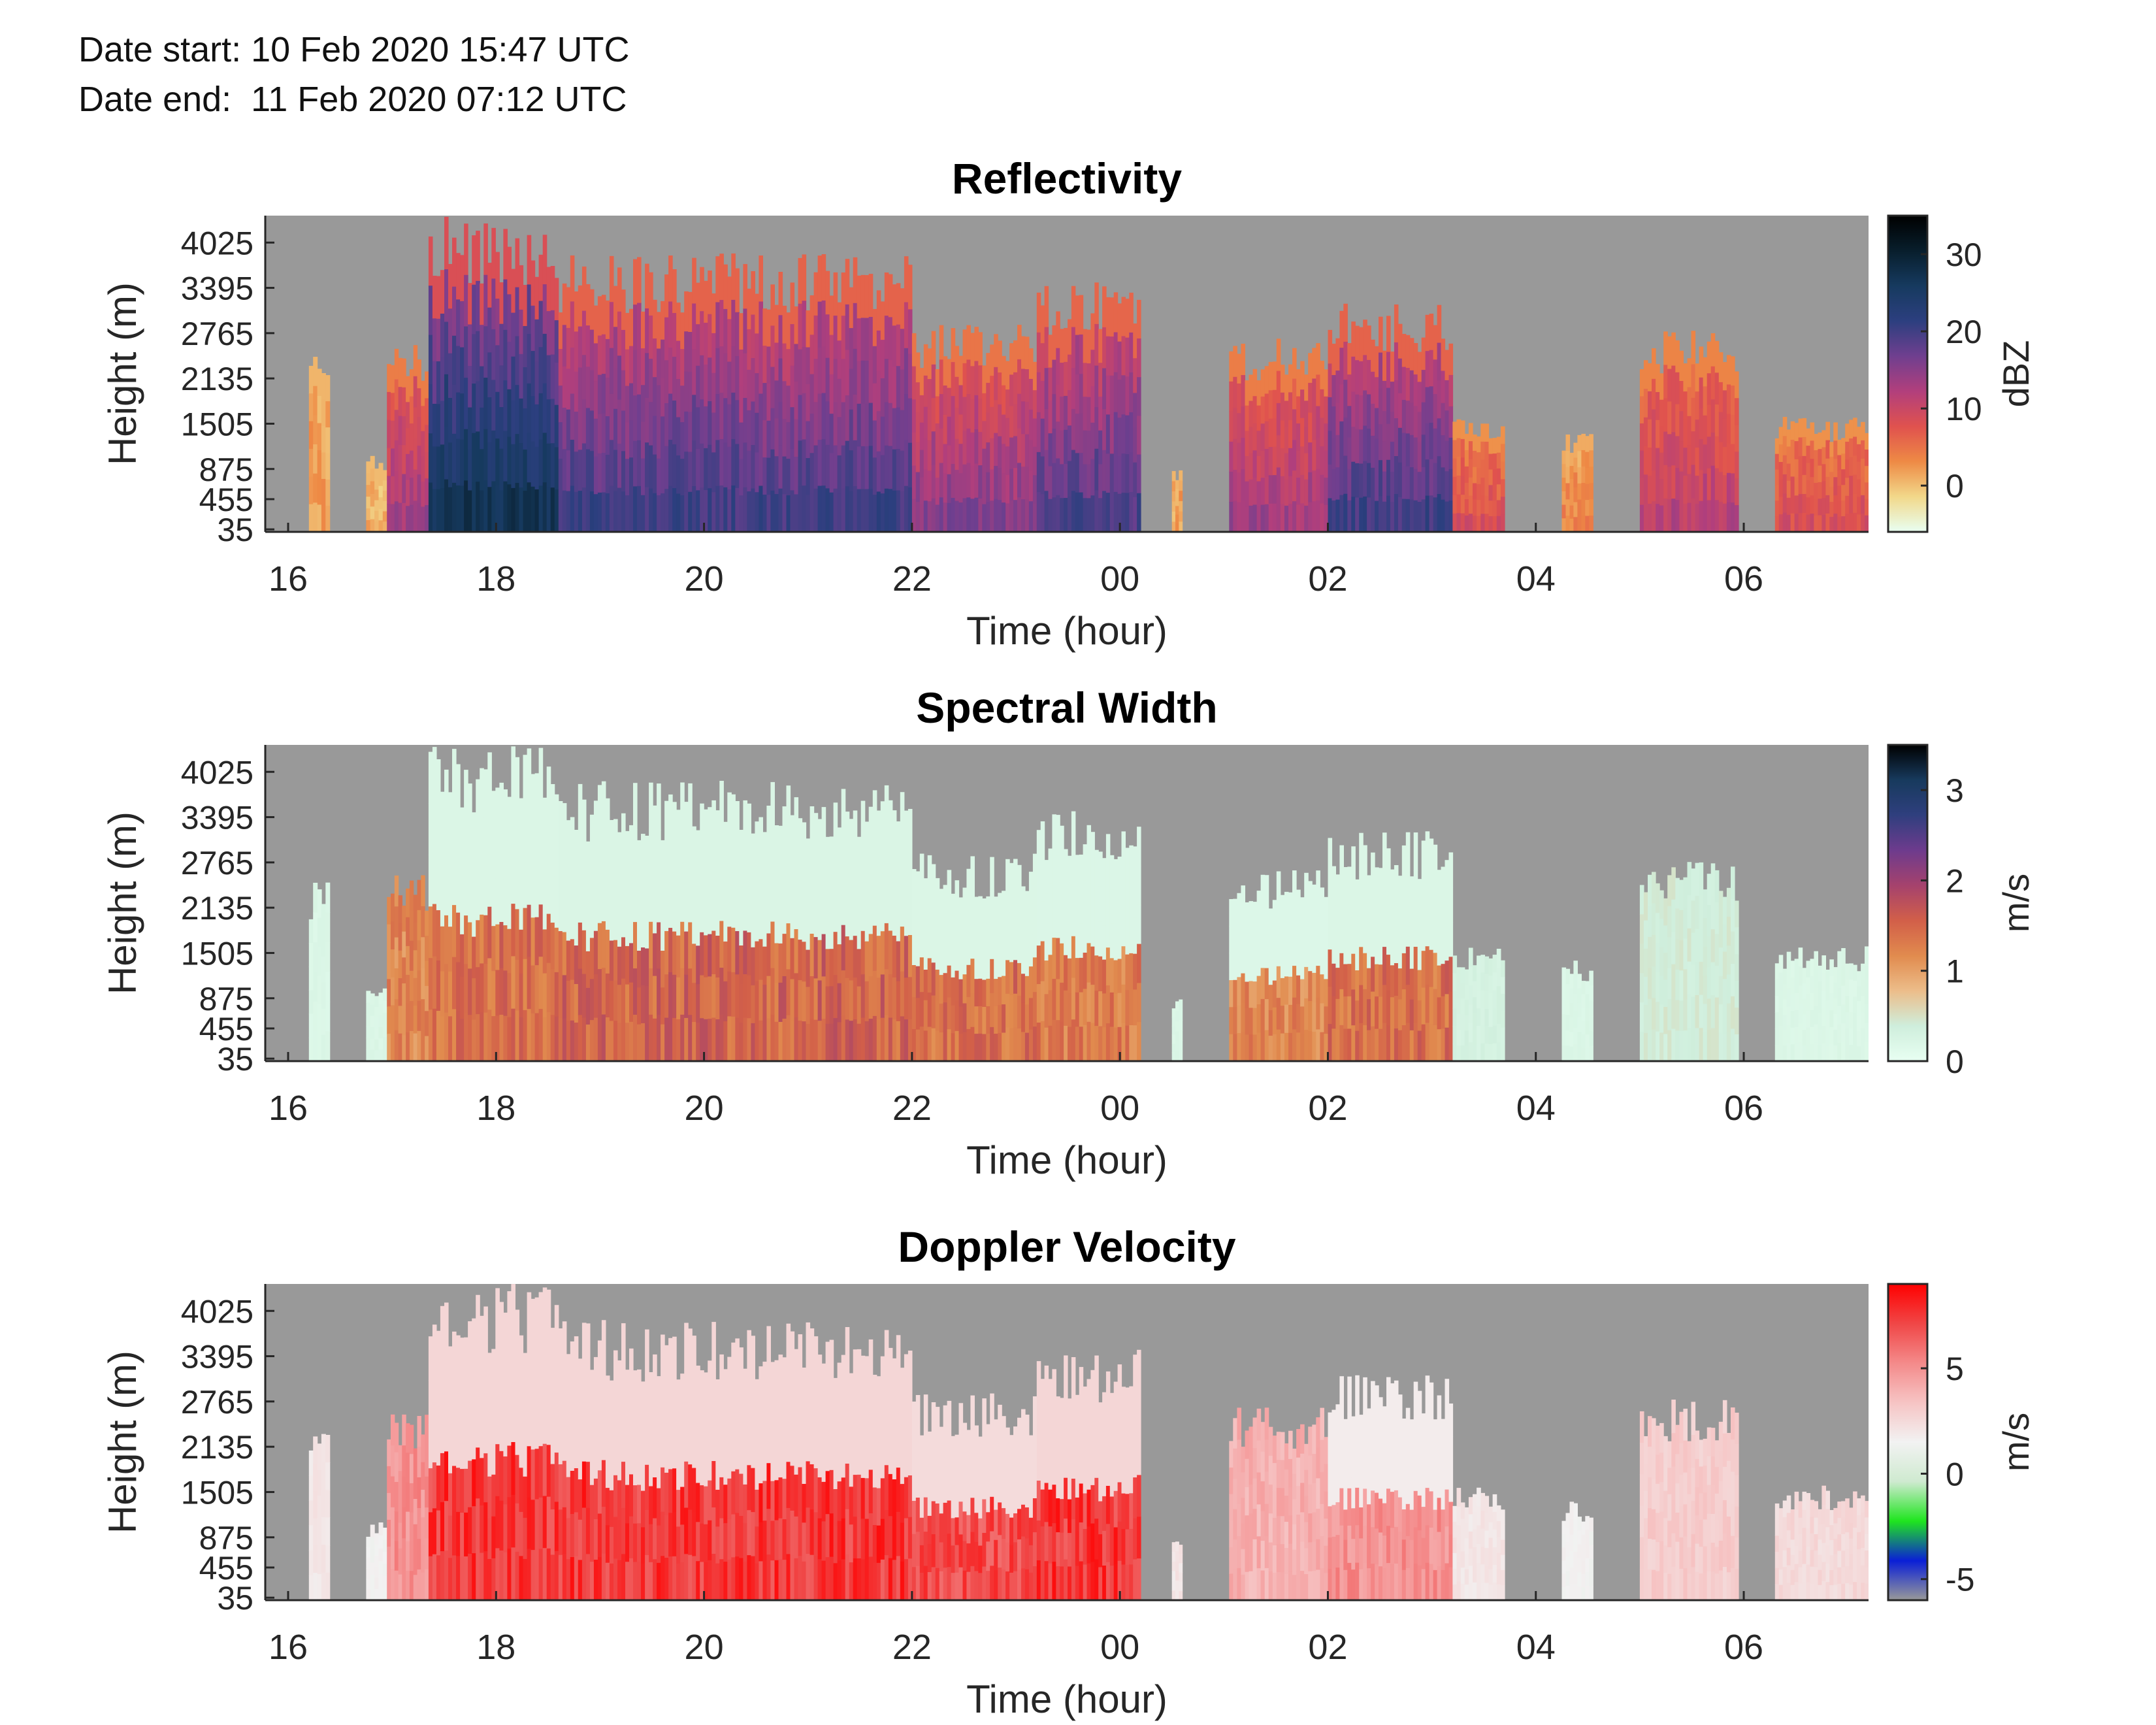  I want to click on reflectivity-x-tick-label: 00, so click(1119, 579).